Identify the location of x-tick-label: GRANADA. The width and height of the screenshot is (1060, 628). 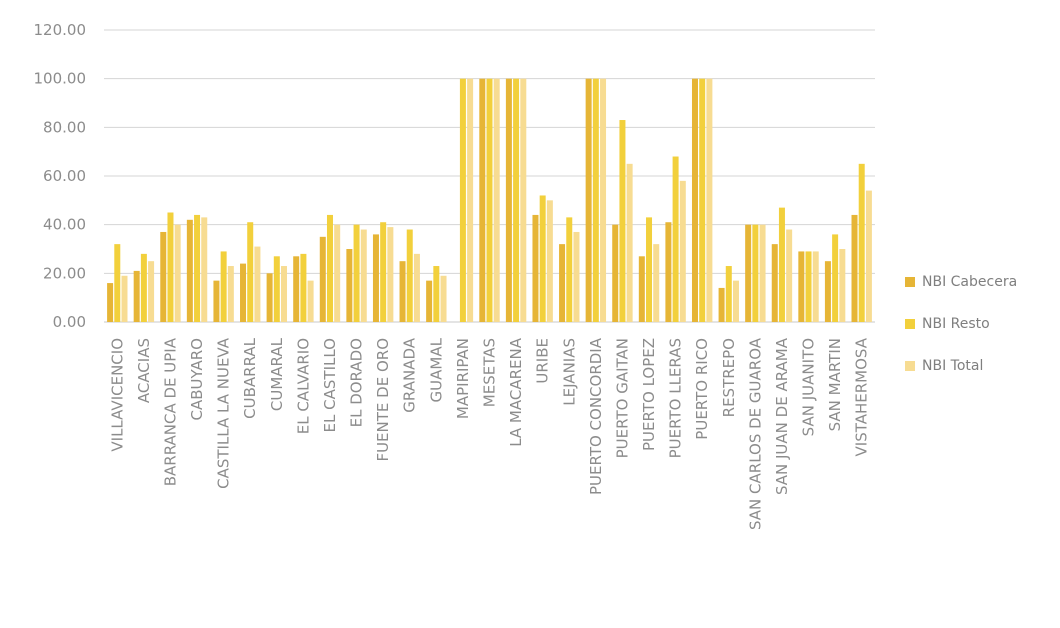
(410, 374).